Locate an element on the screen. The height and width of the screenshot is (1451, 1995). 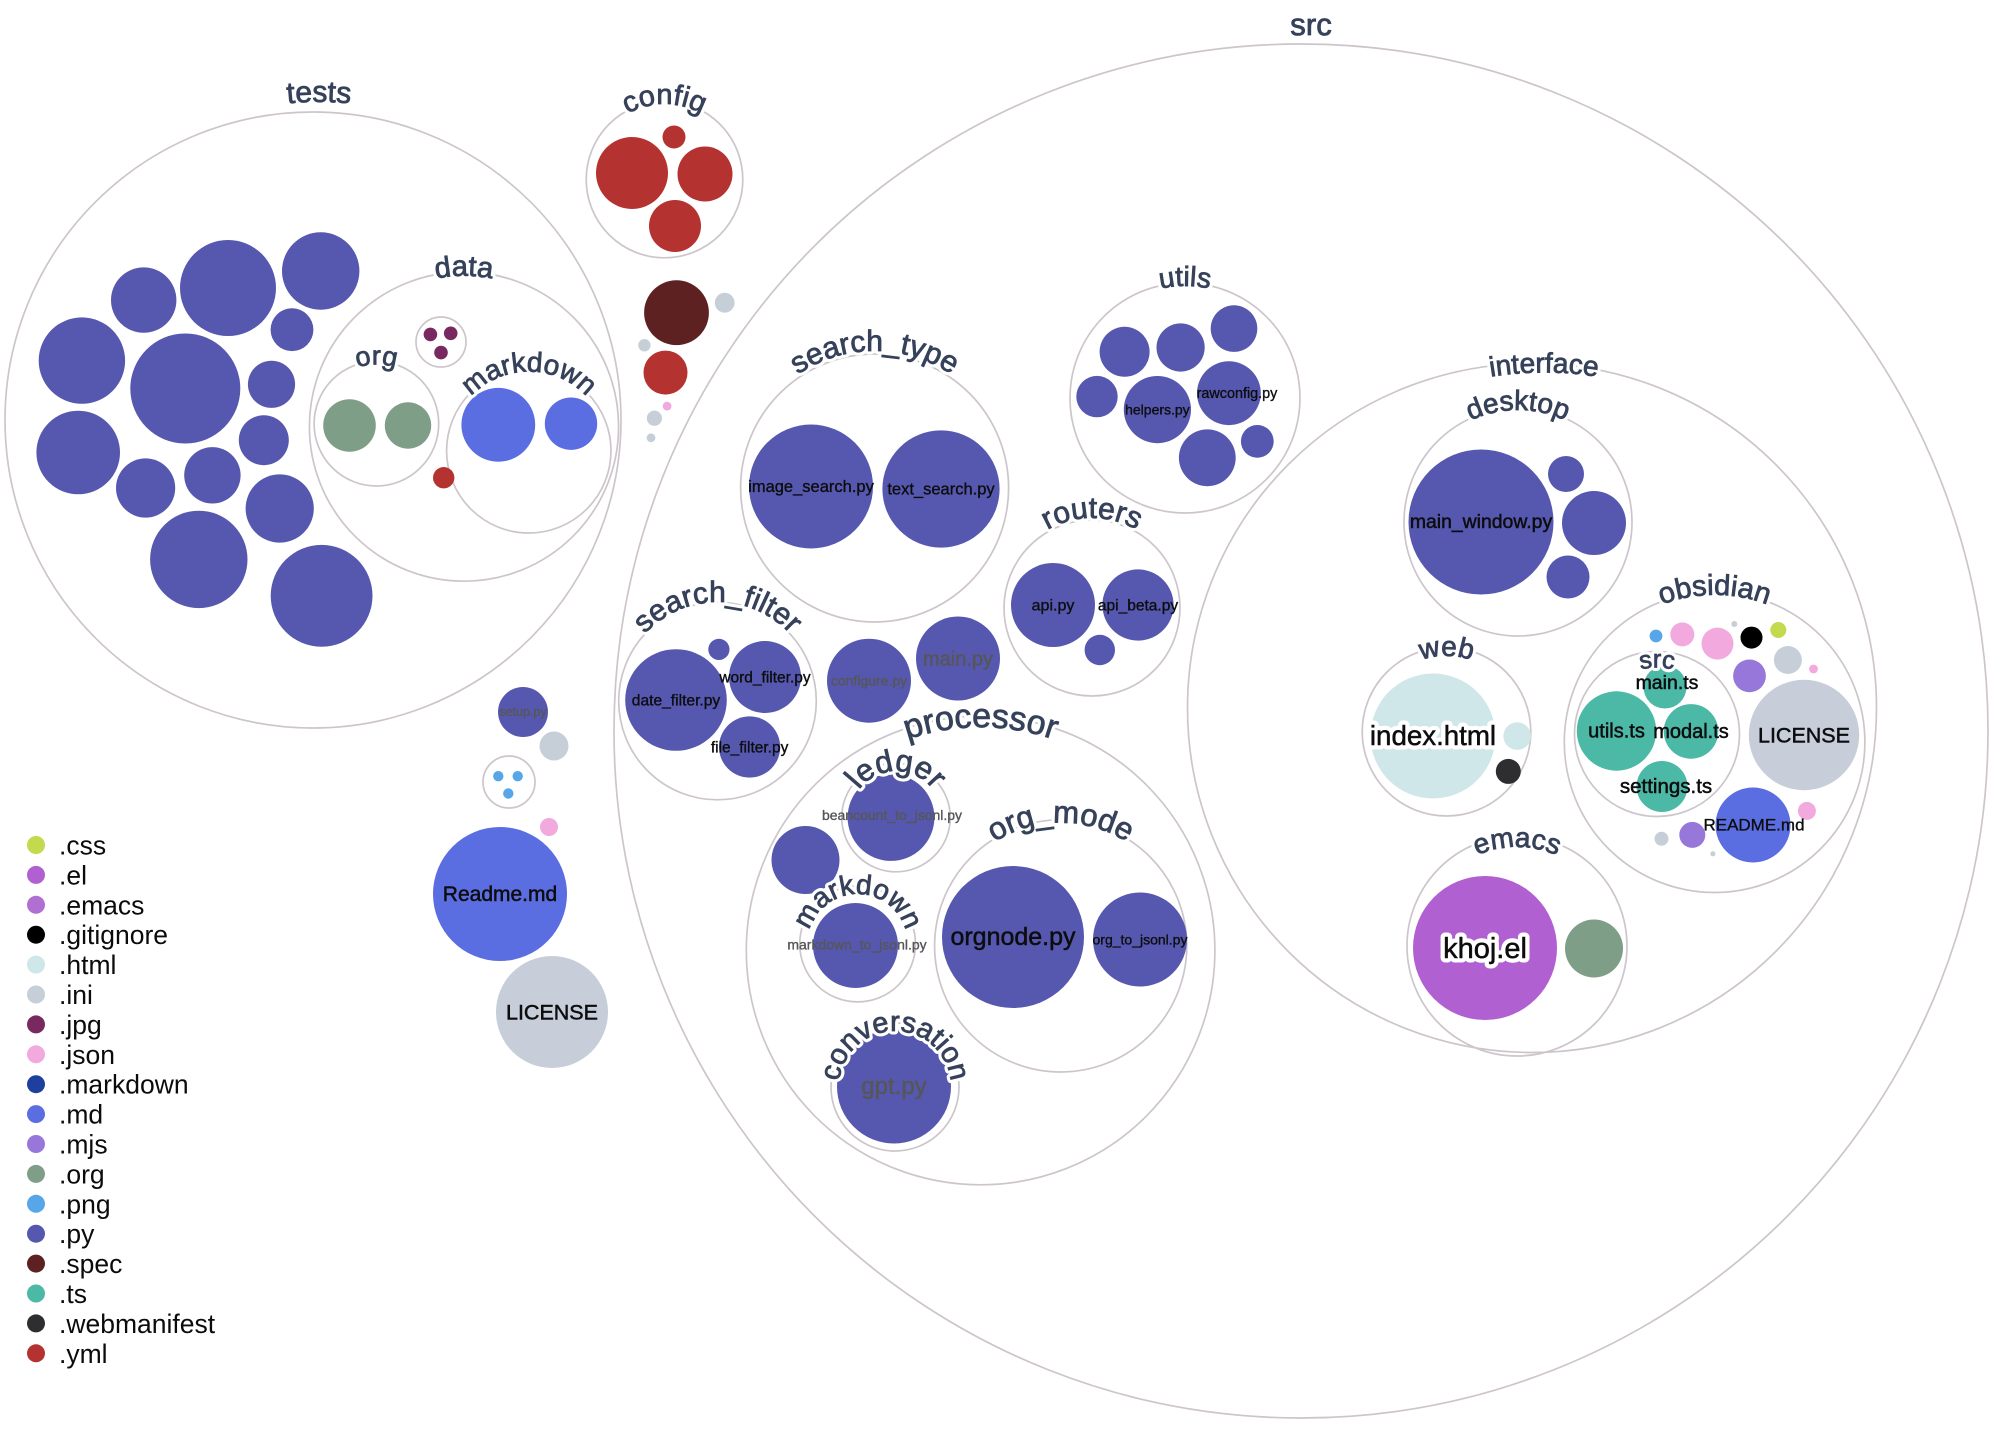
svg-text: Readme.md is located at coordinates (500, 894).